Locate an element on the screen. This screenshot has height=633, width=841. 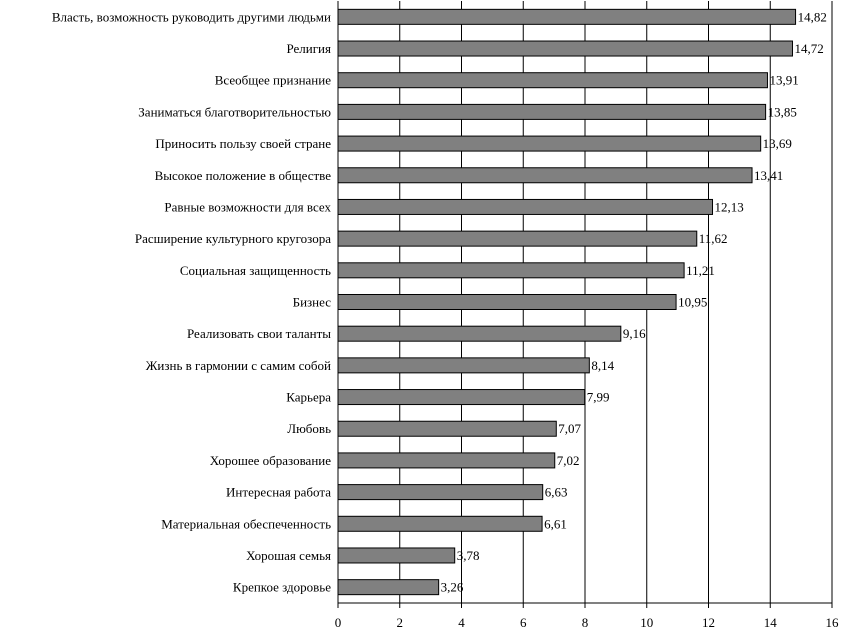
value-label: 7,99 is located at coordinates (598, 397).